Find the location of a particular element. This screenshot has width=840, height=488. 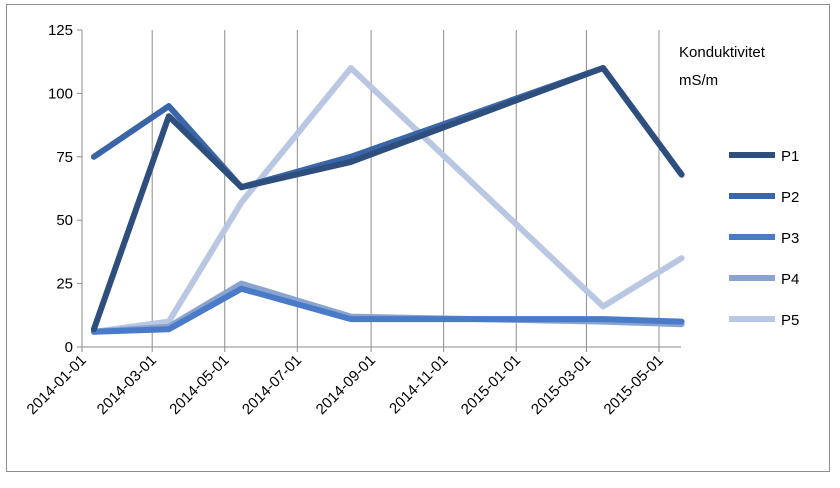

legend-label-p4: P4 is located at coordinates (790, 279).